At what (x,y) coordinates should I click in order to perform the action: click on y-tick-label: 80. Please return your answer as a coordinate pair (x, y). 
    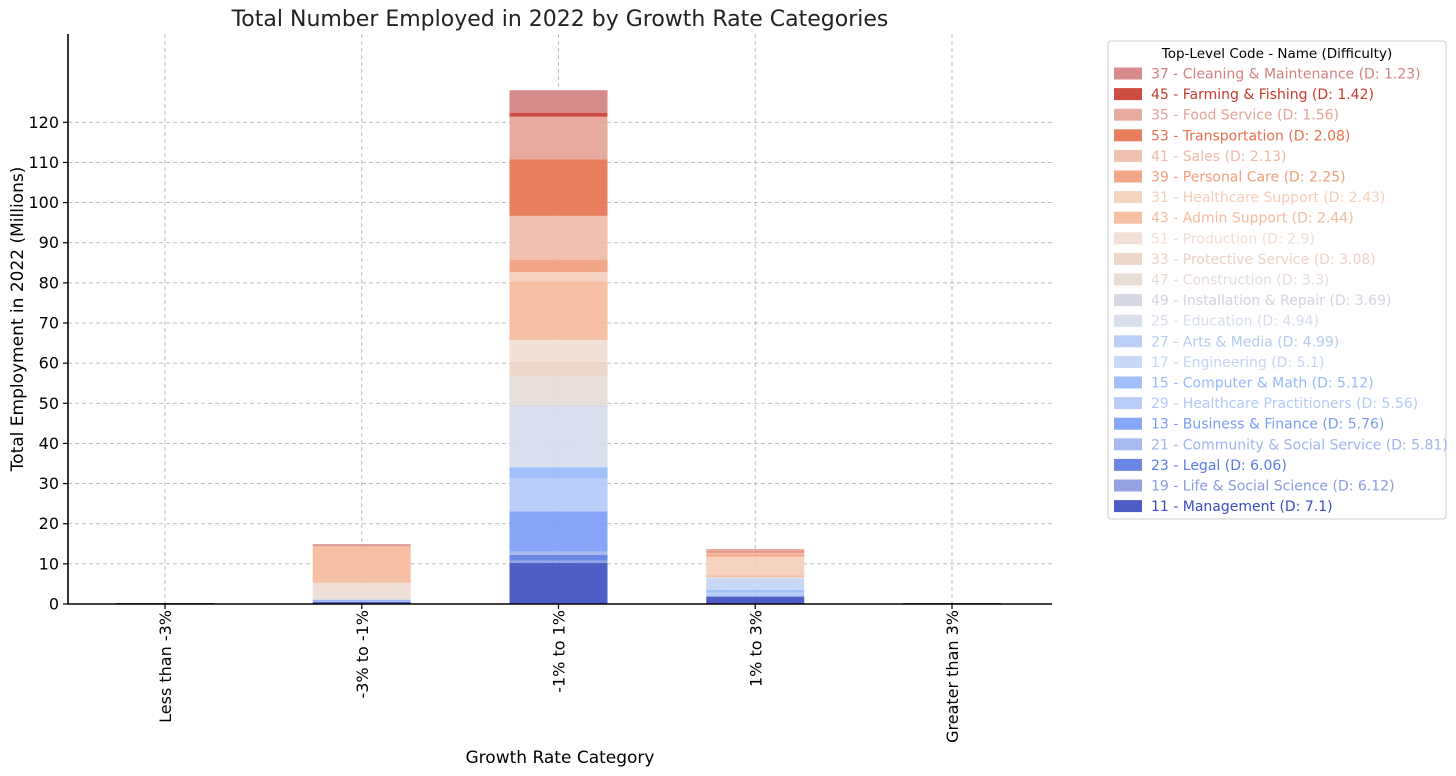
    Looking at the image, I should click on (49, 282).